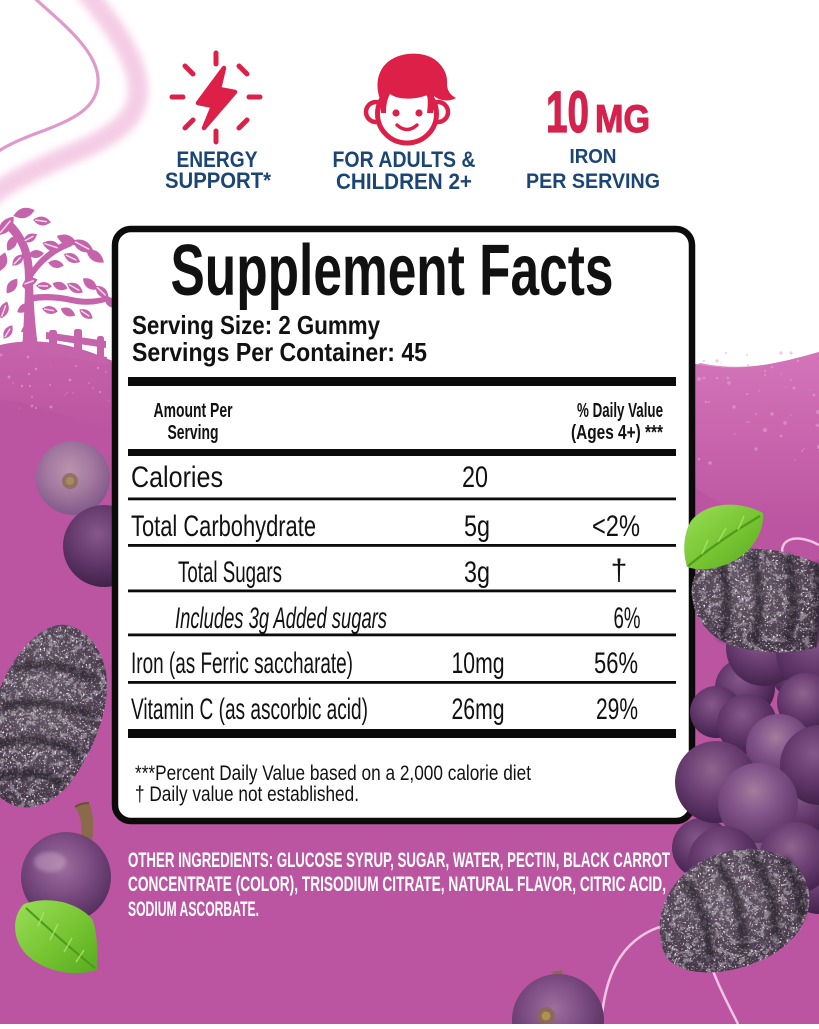 The height and width of the screenshot is (1029, 819). Describe the element at coordinates (478, 709) in the screenshot. I see `svg-text: 26mg` at that location.